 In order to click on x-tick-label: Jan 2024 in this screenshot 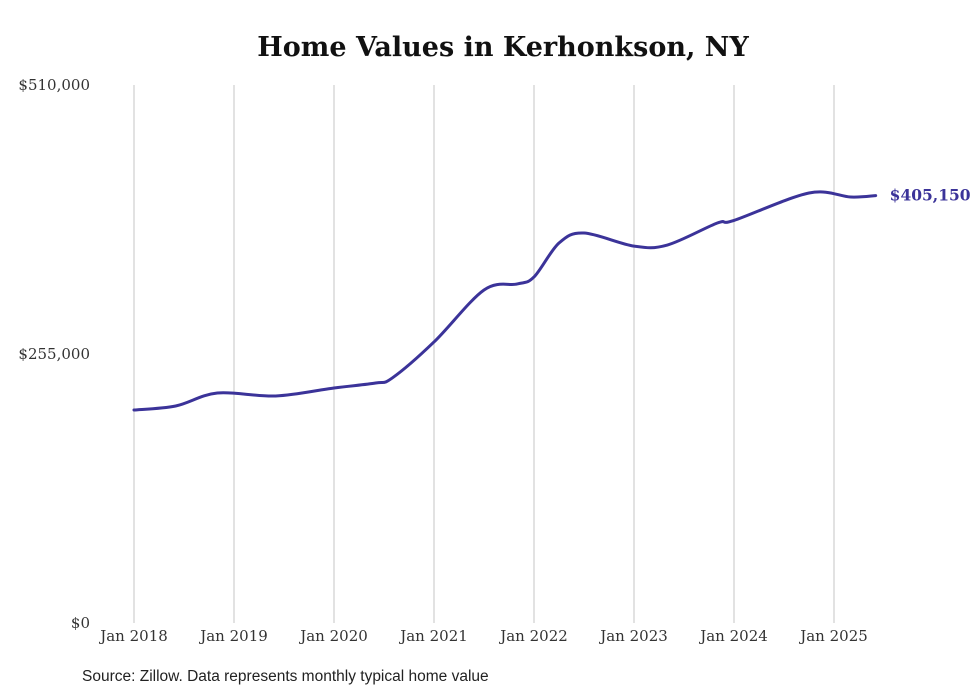, I will do `click(733, 636)`.